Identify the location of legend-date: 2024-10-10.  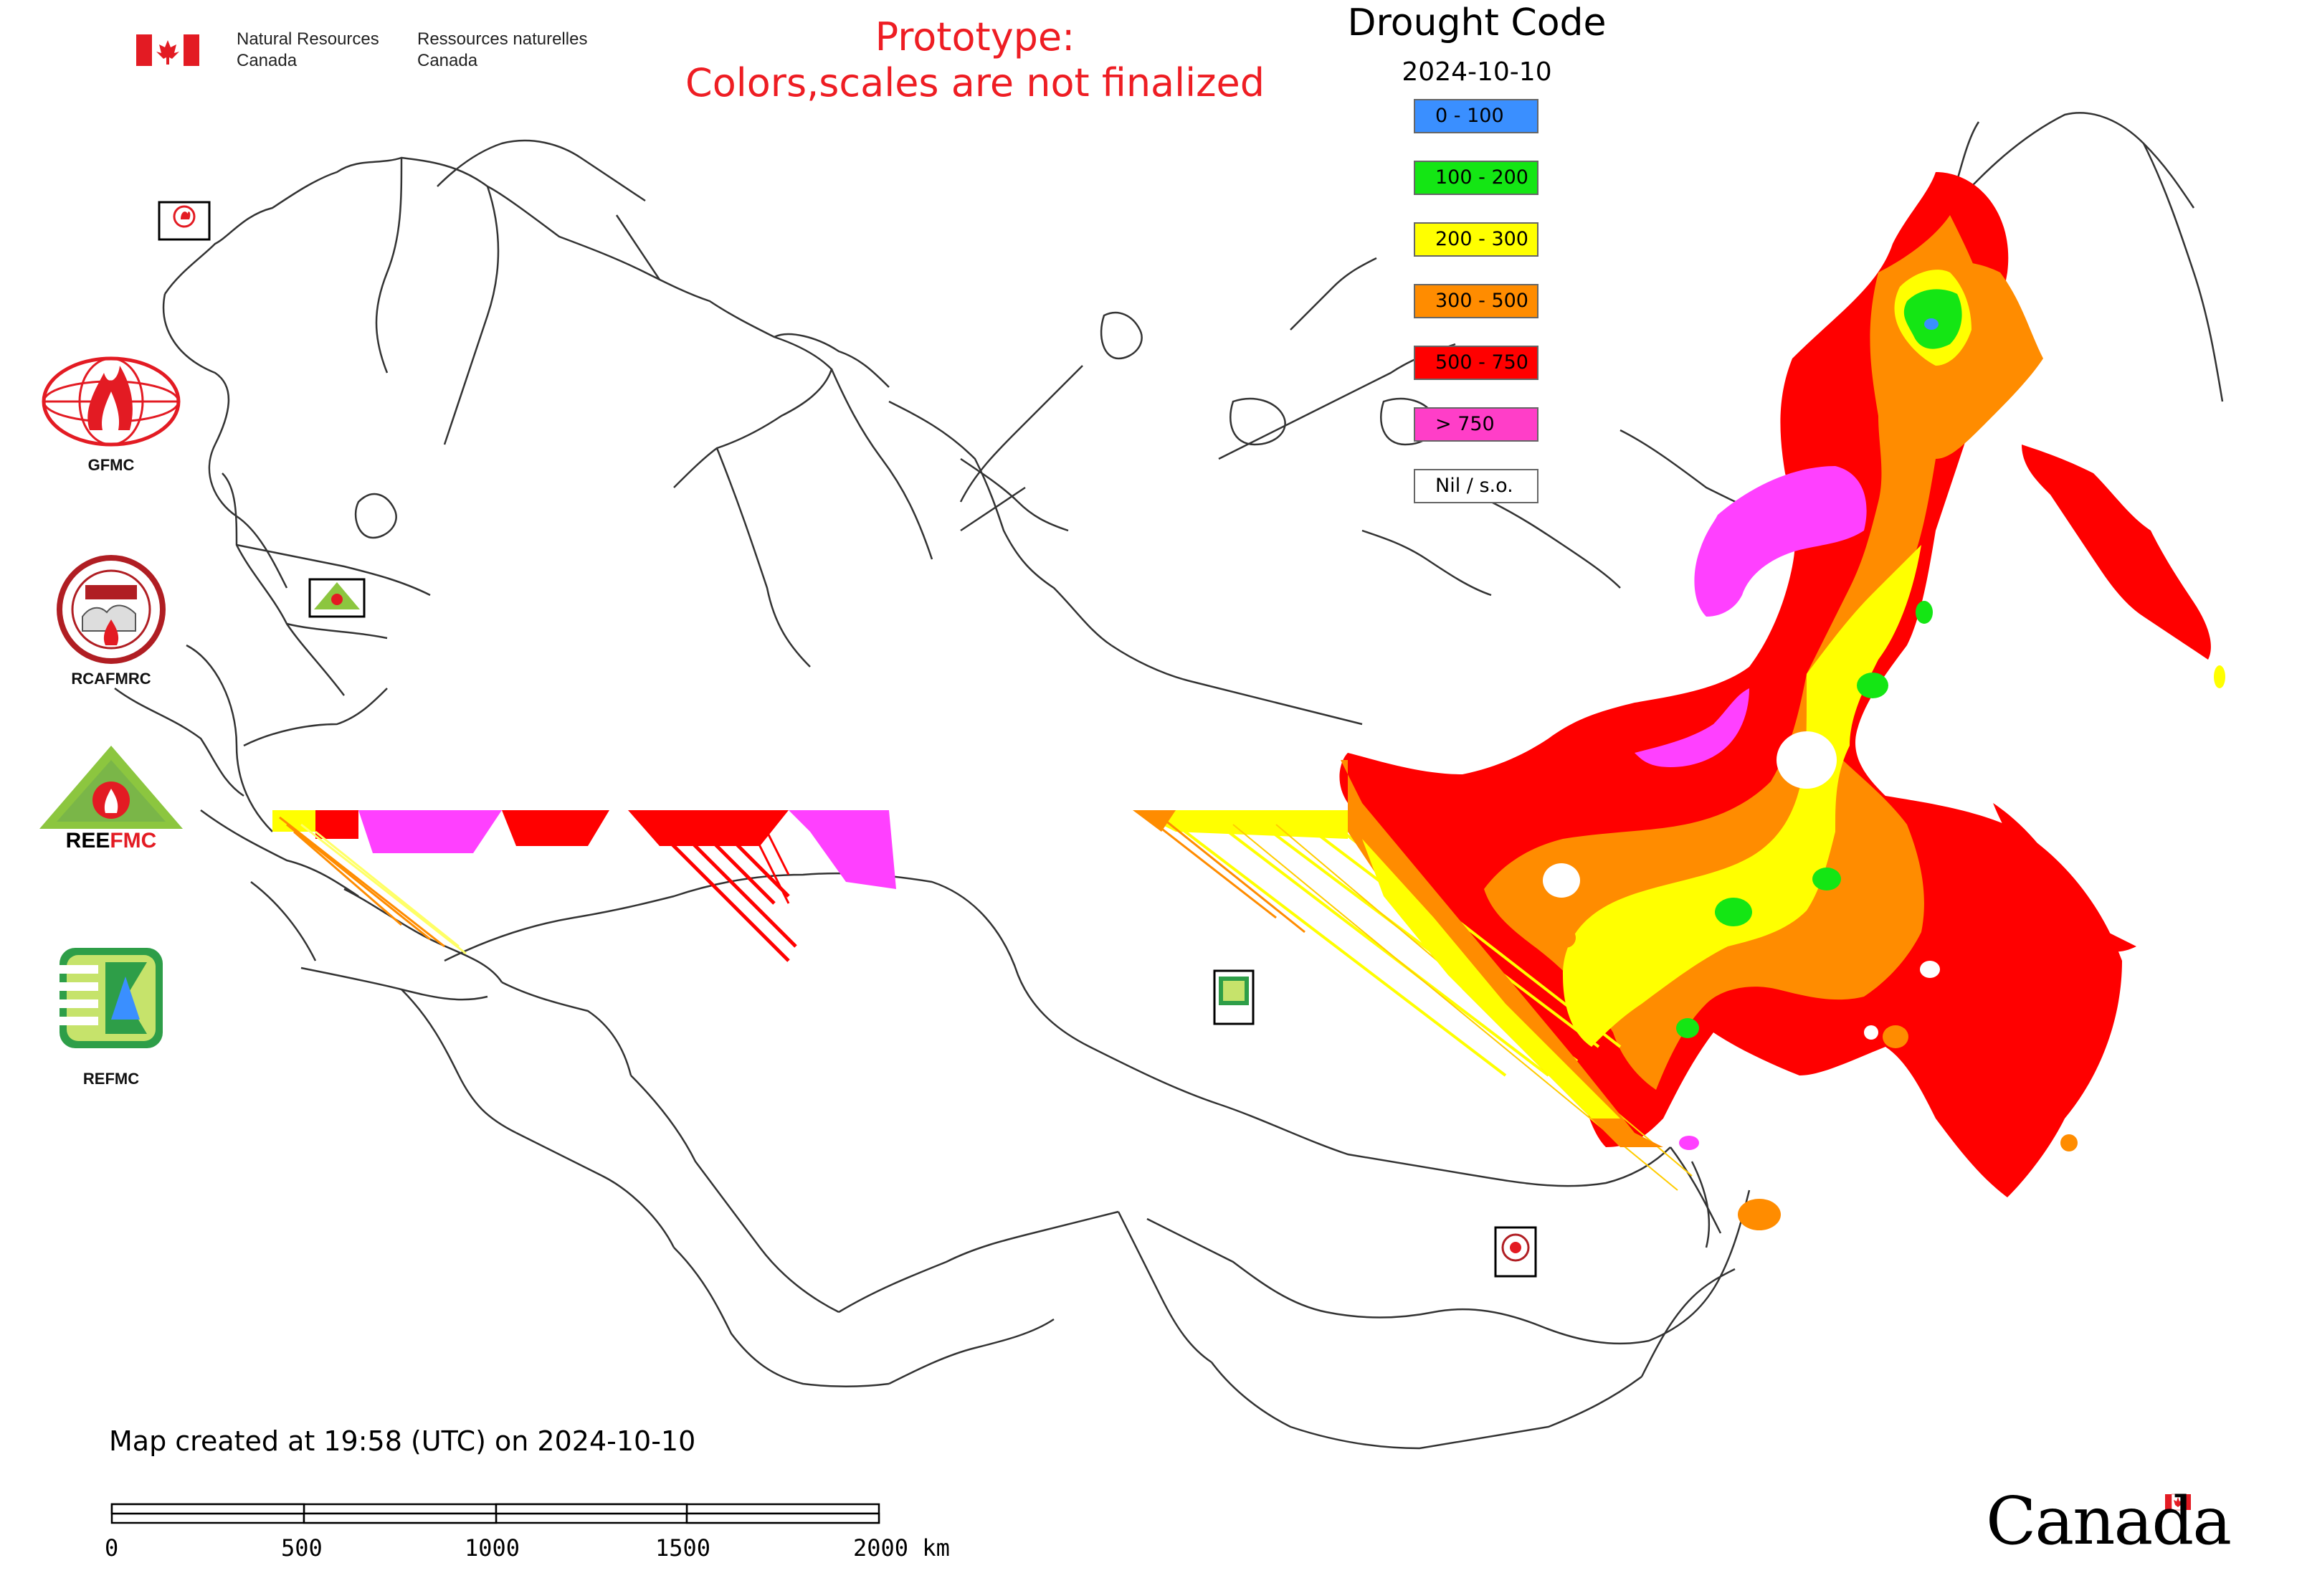
(1477, 72).